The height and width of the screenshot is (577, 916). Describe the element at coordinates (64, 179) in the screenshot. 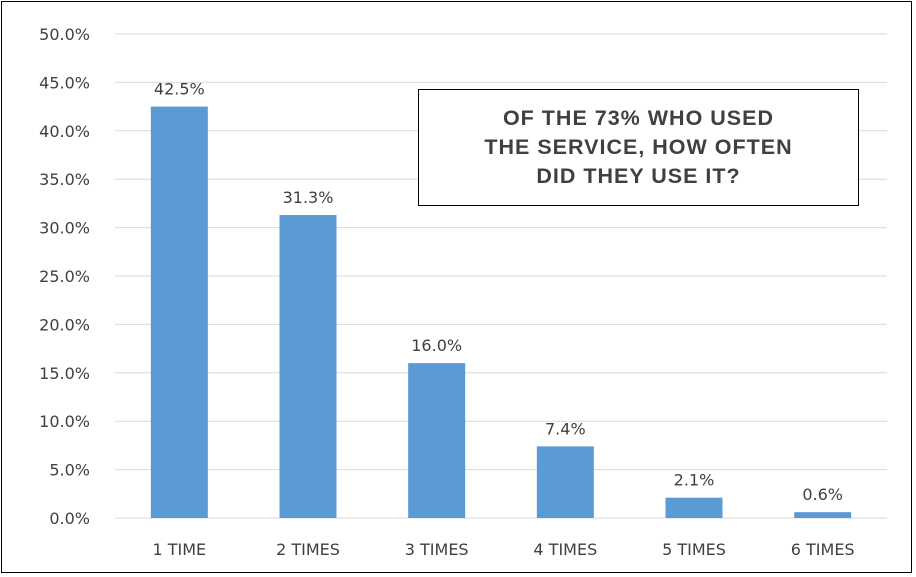

I see `y-tick-label: 35.0%` at that location.